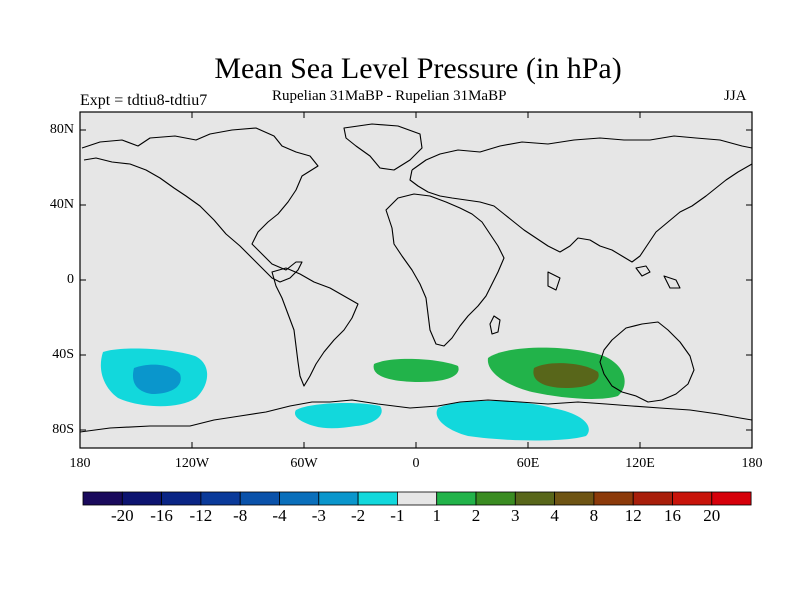  Describe the element at coordinates (389, 96) in the screenshot. I see `period-label: Rupelian 31MaBP - Rupelian 31MaBP` at that location.